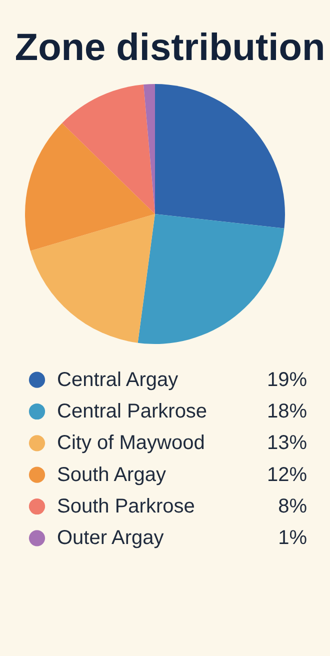 This screenshot has height=656, width=330. What do you see at coordinates (131, 443) in the screenshot?
I see `legend-label: City of Maywood` at bounding box center [131, 443].